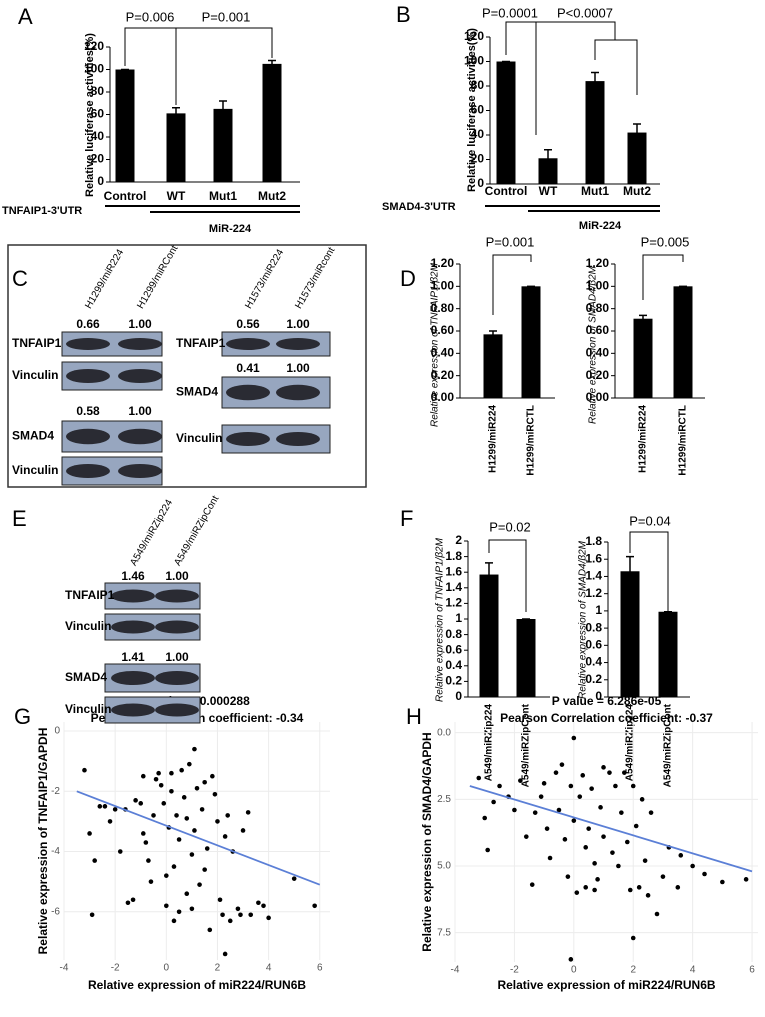 The width and height of the screenshot is (765, 1017). What do you see at coordinates (419, 207) in the screenshot?
I see `group-label: SMAD4-3'UTR` at bounding box center [419, 207].